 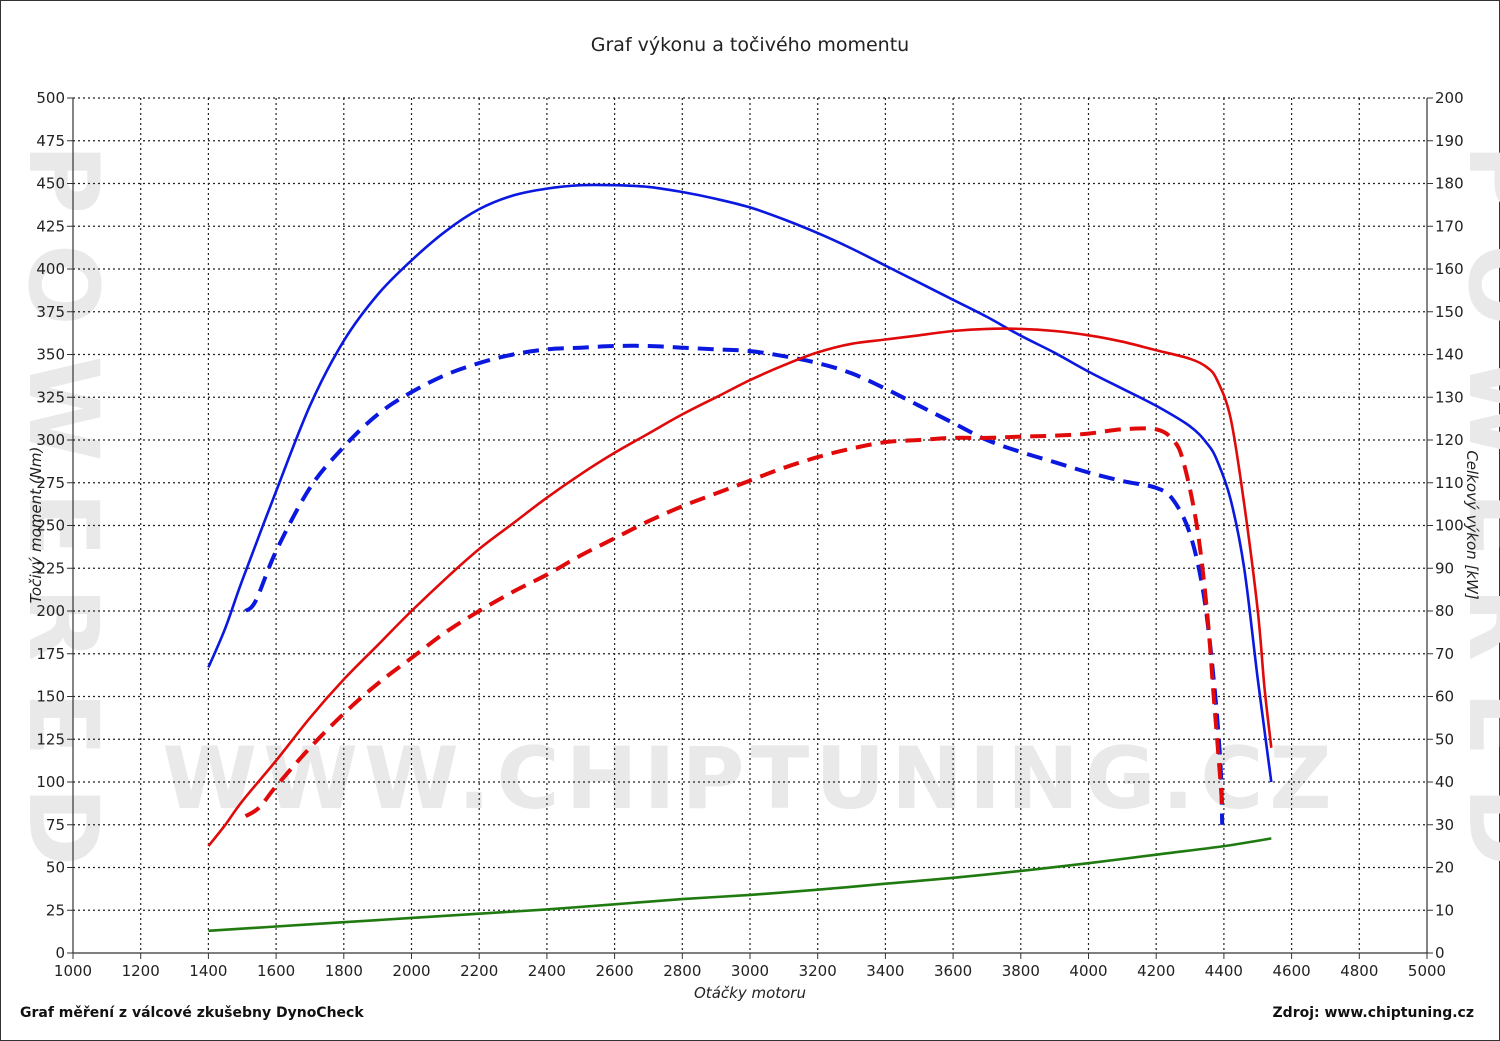 What do you see at coordinates (1449, 226) in the screenshot?
I see `y-right-tick-label: 170` at bounding box center [1449, 226].